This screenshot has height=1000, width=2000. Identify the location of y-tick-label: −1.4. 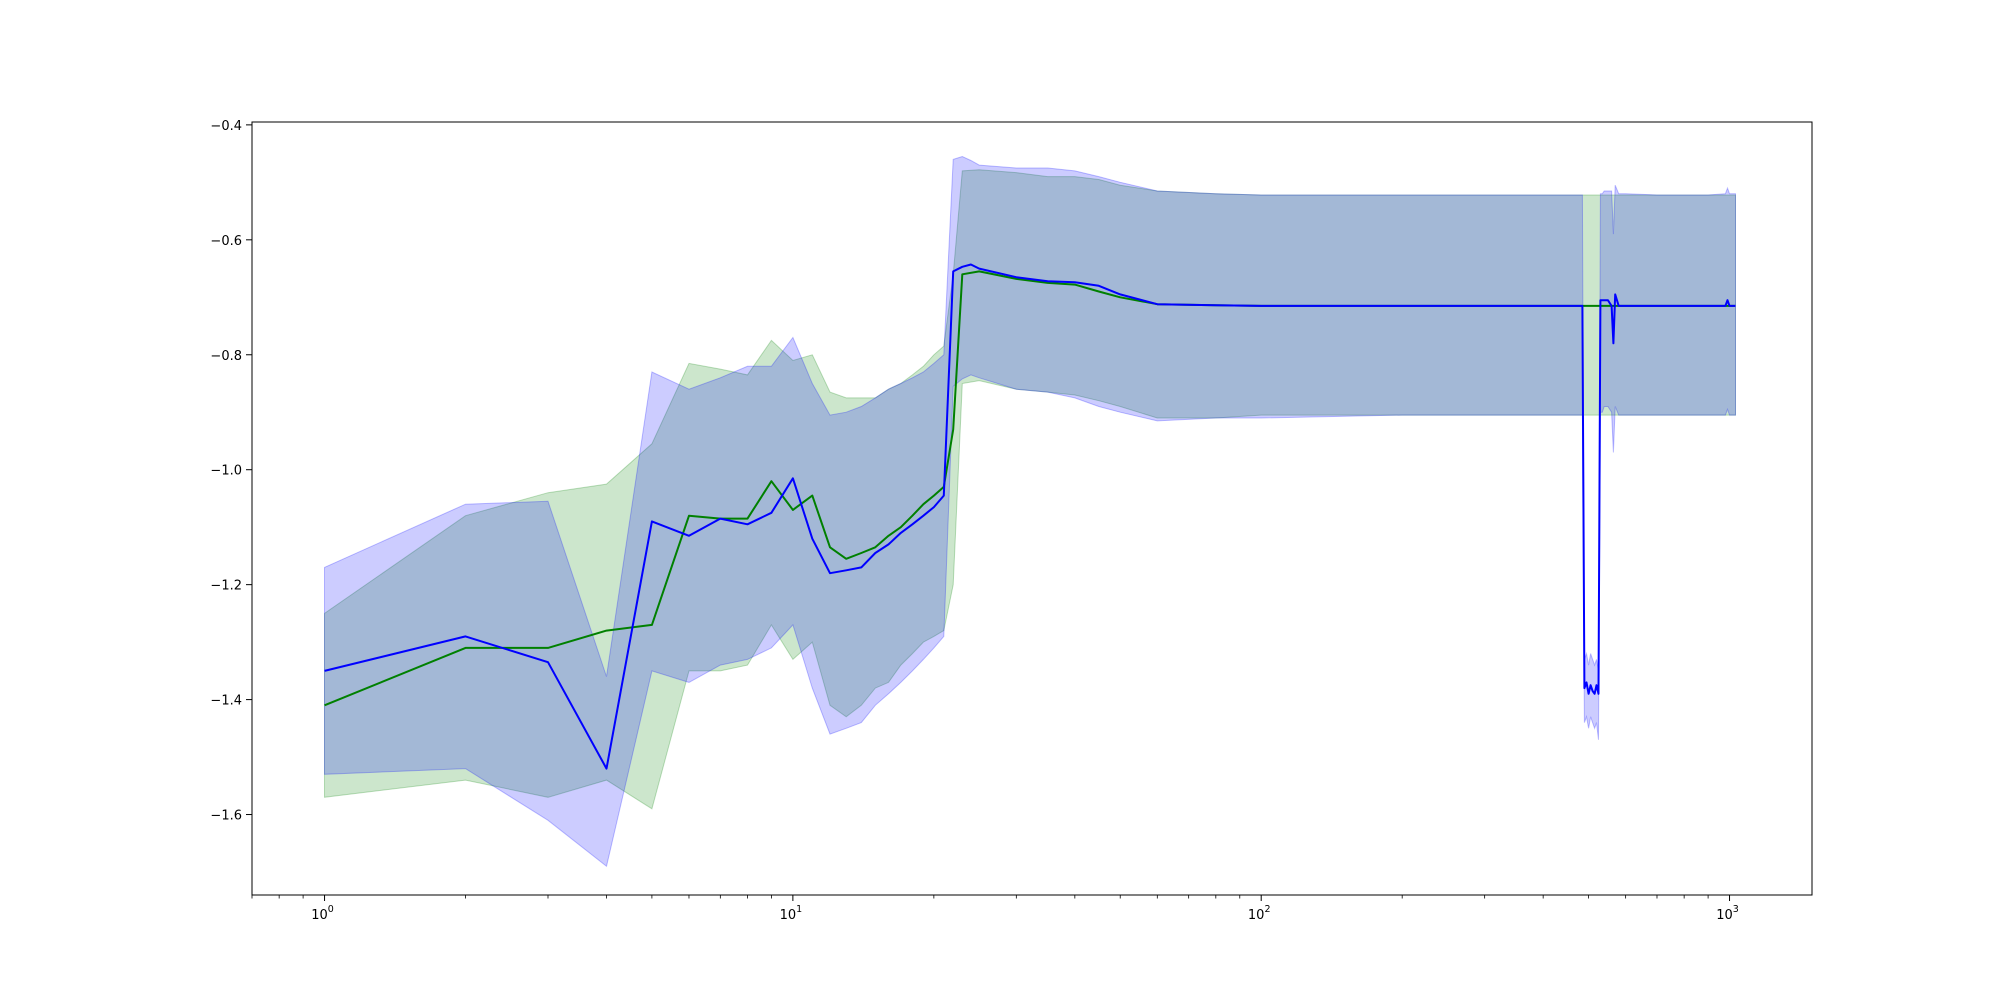
(226, 701).